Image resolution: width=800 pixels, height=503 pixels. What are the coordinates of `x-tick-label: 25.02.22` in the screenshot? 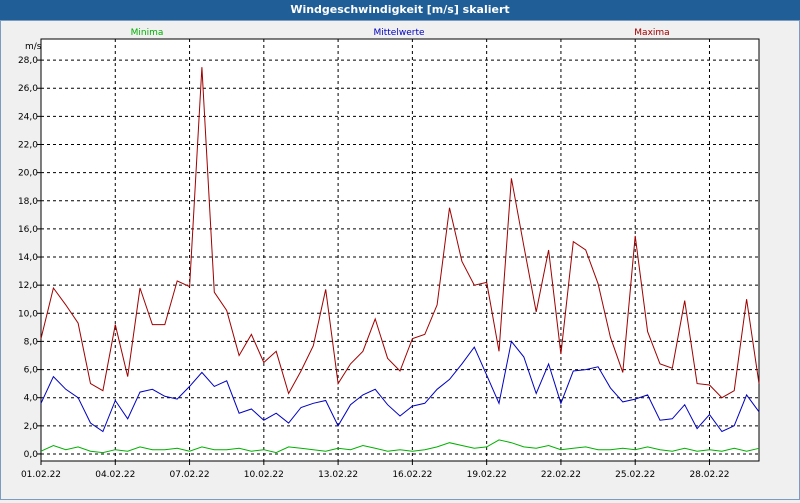 It's located at (635, 475).